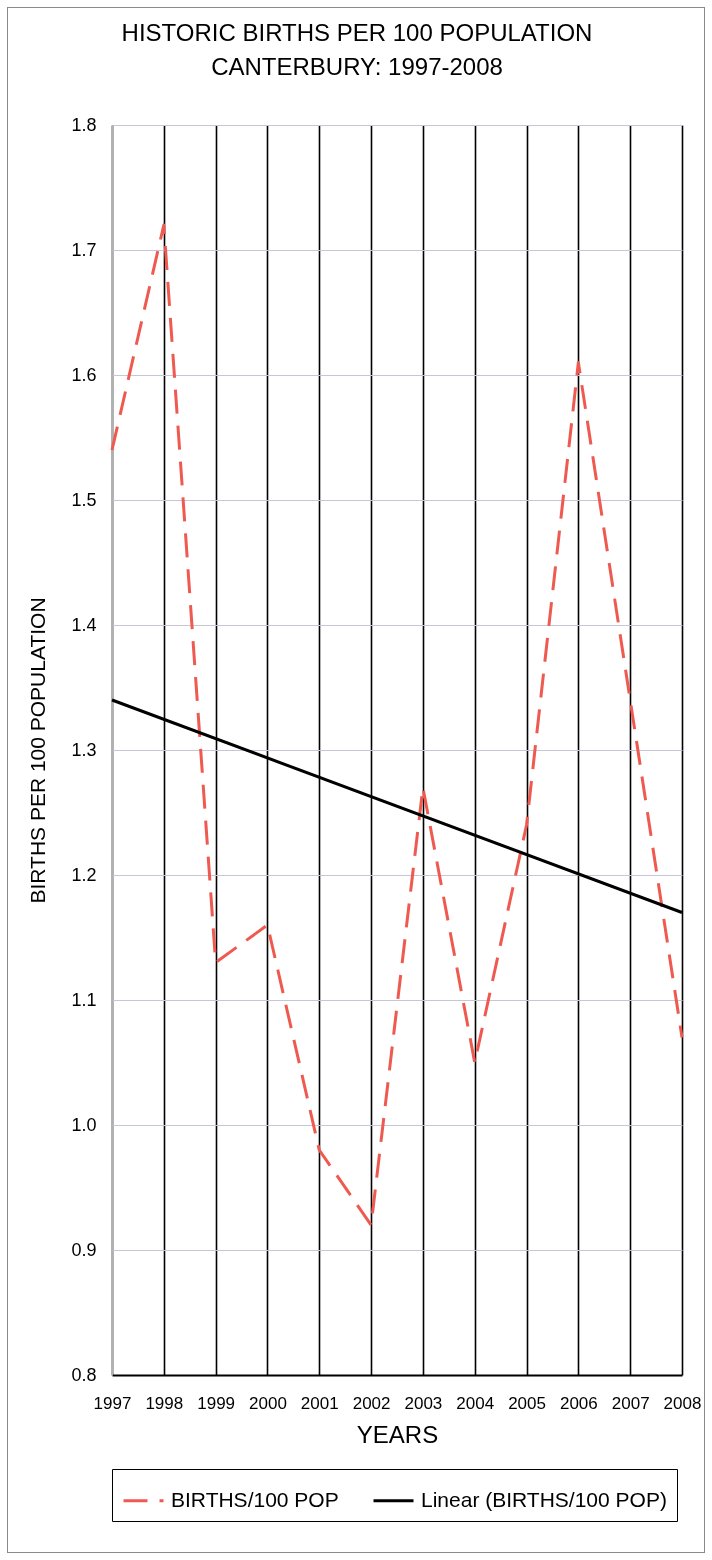 This screenshot has width=712, height=1560. Describe the element at coordinates (84, 249) in the screenshot. I see `y-tick-label: 1.7` at that location.